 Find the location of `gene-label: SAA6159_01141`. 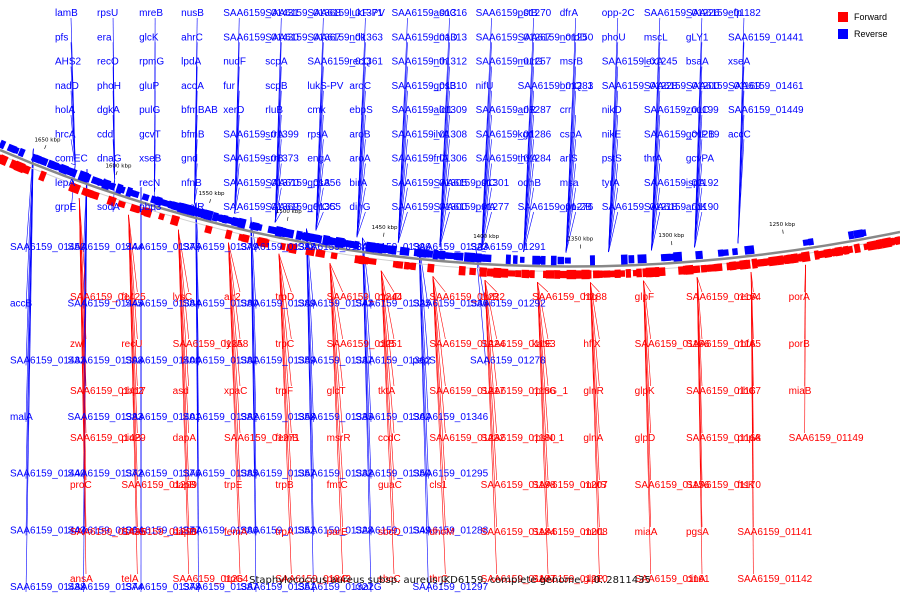

gene-label: SAA6159_01141 is located at coordinates (774, 532).